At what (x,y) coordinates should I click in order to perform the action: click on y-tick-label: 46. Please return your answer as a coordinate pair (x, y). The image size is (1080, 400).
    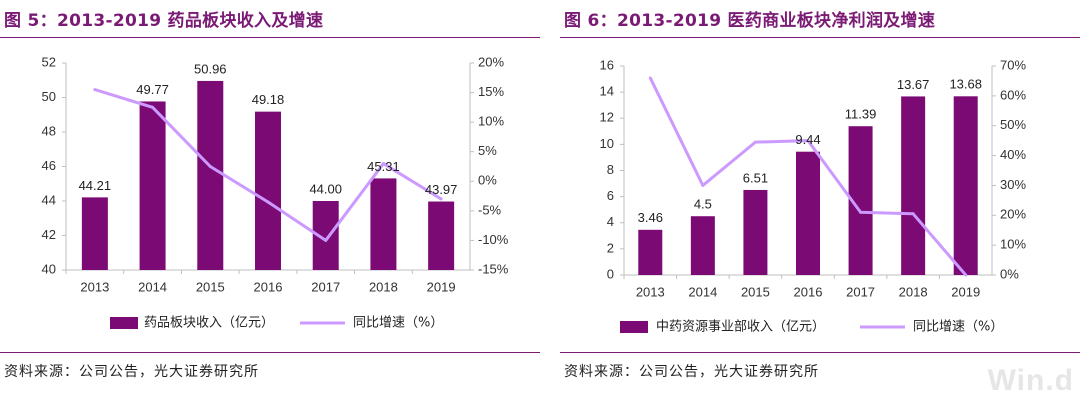
    Looking at the image, I should click on (49, 165).